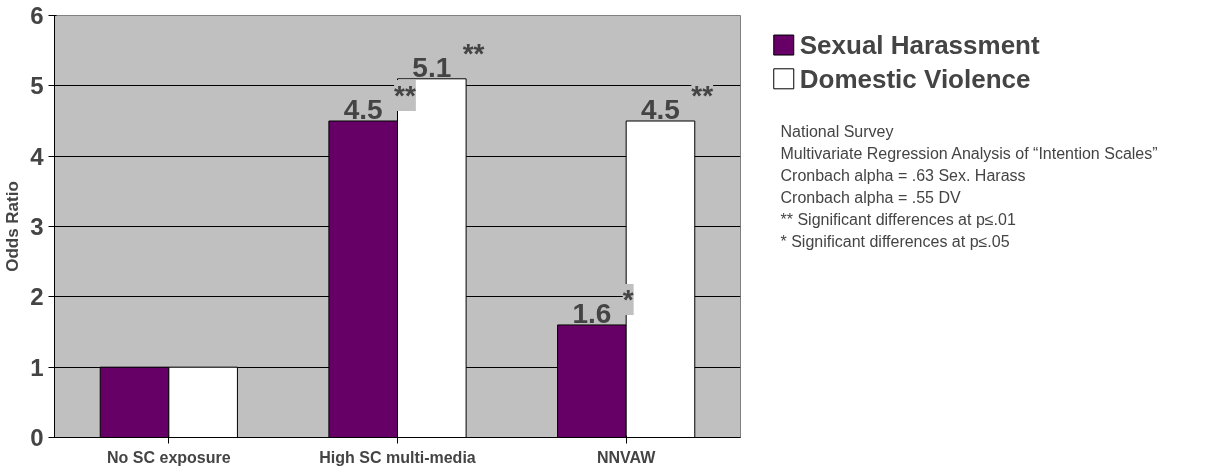  Describe the element at coordinates (969, 153) in the screenshot. I see `text: Multivariate Regression Analysis of “Intention Scales”` at that location.